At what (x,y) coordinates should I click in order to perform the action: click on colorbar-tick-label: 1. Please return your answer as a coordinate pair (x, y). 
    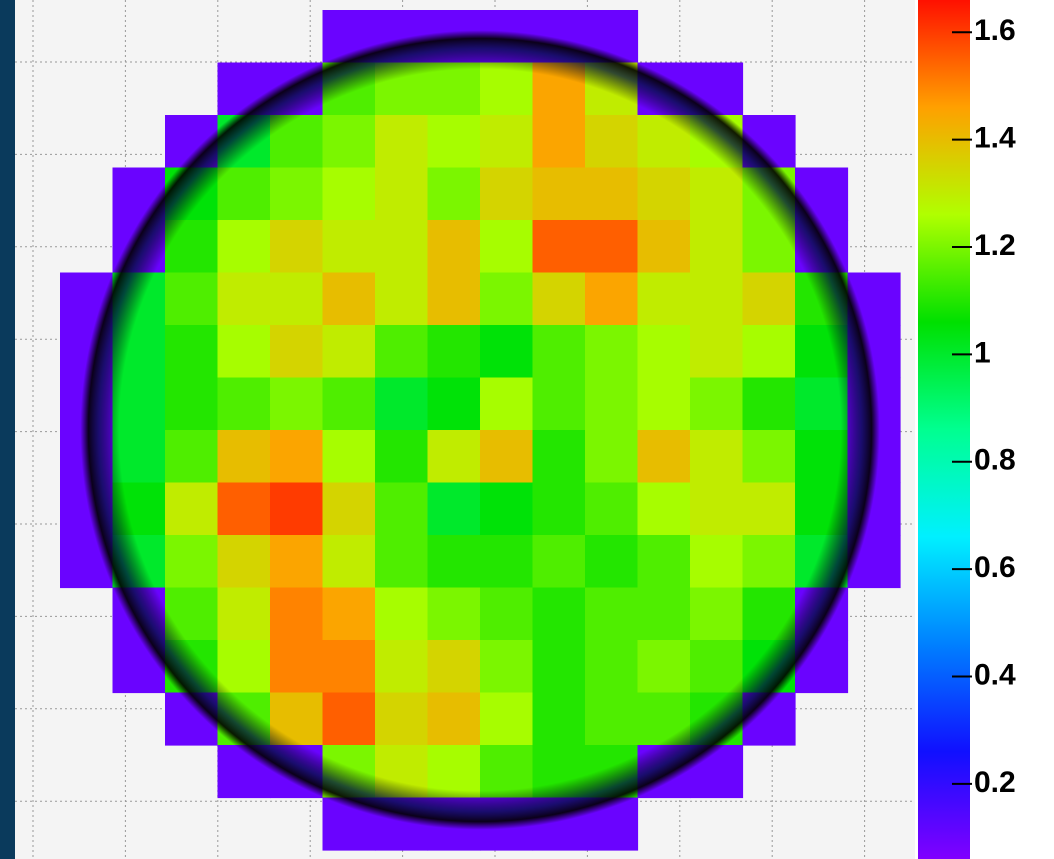
    Looking at the image, I should click on (982, 352).